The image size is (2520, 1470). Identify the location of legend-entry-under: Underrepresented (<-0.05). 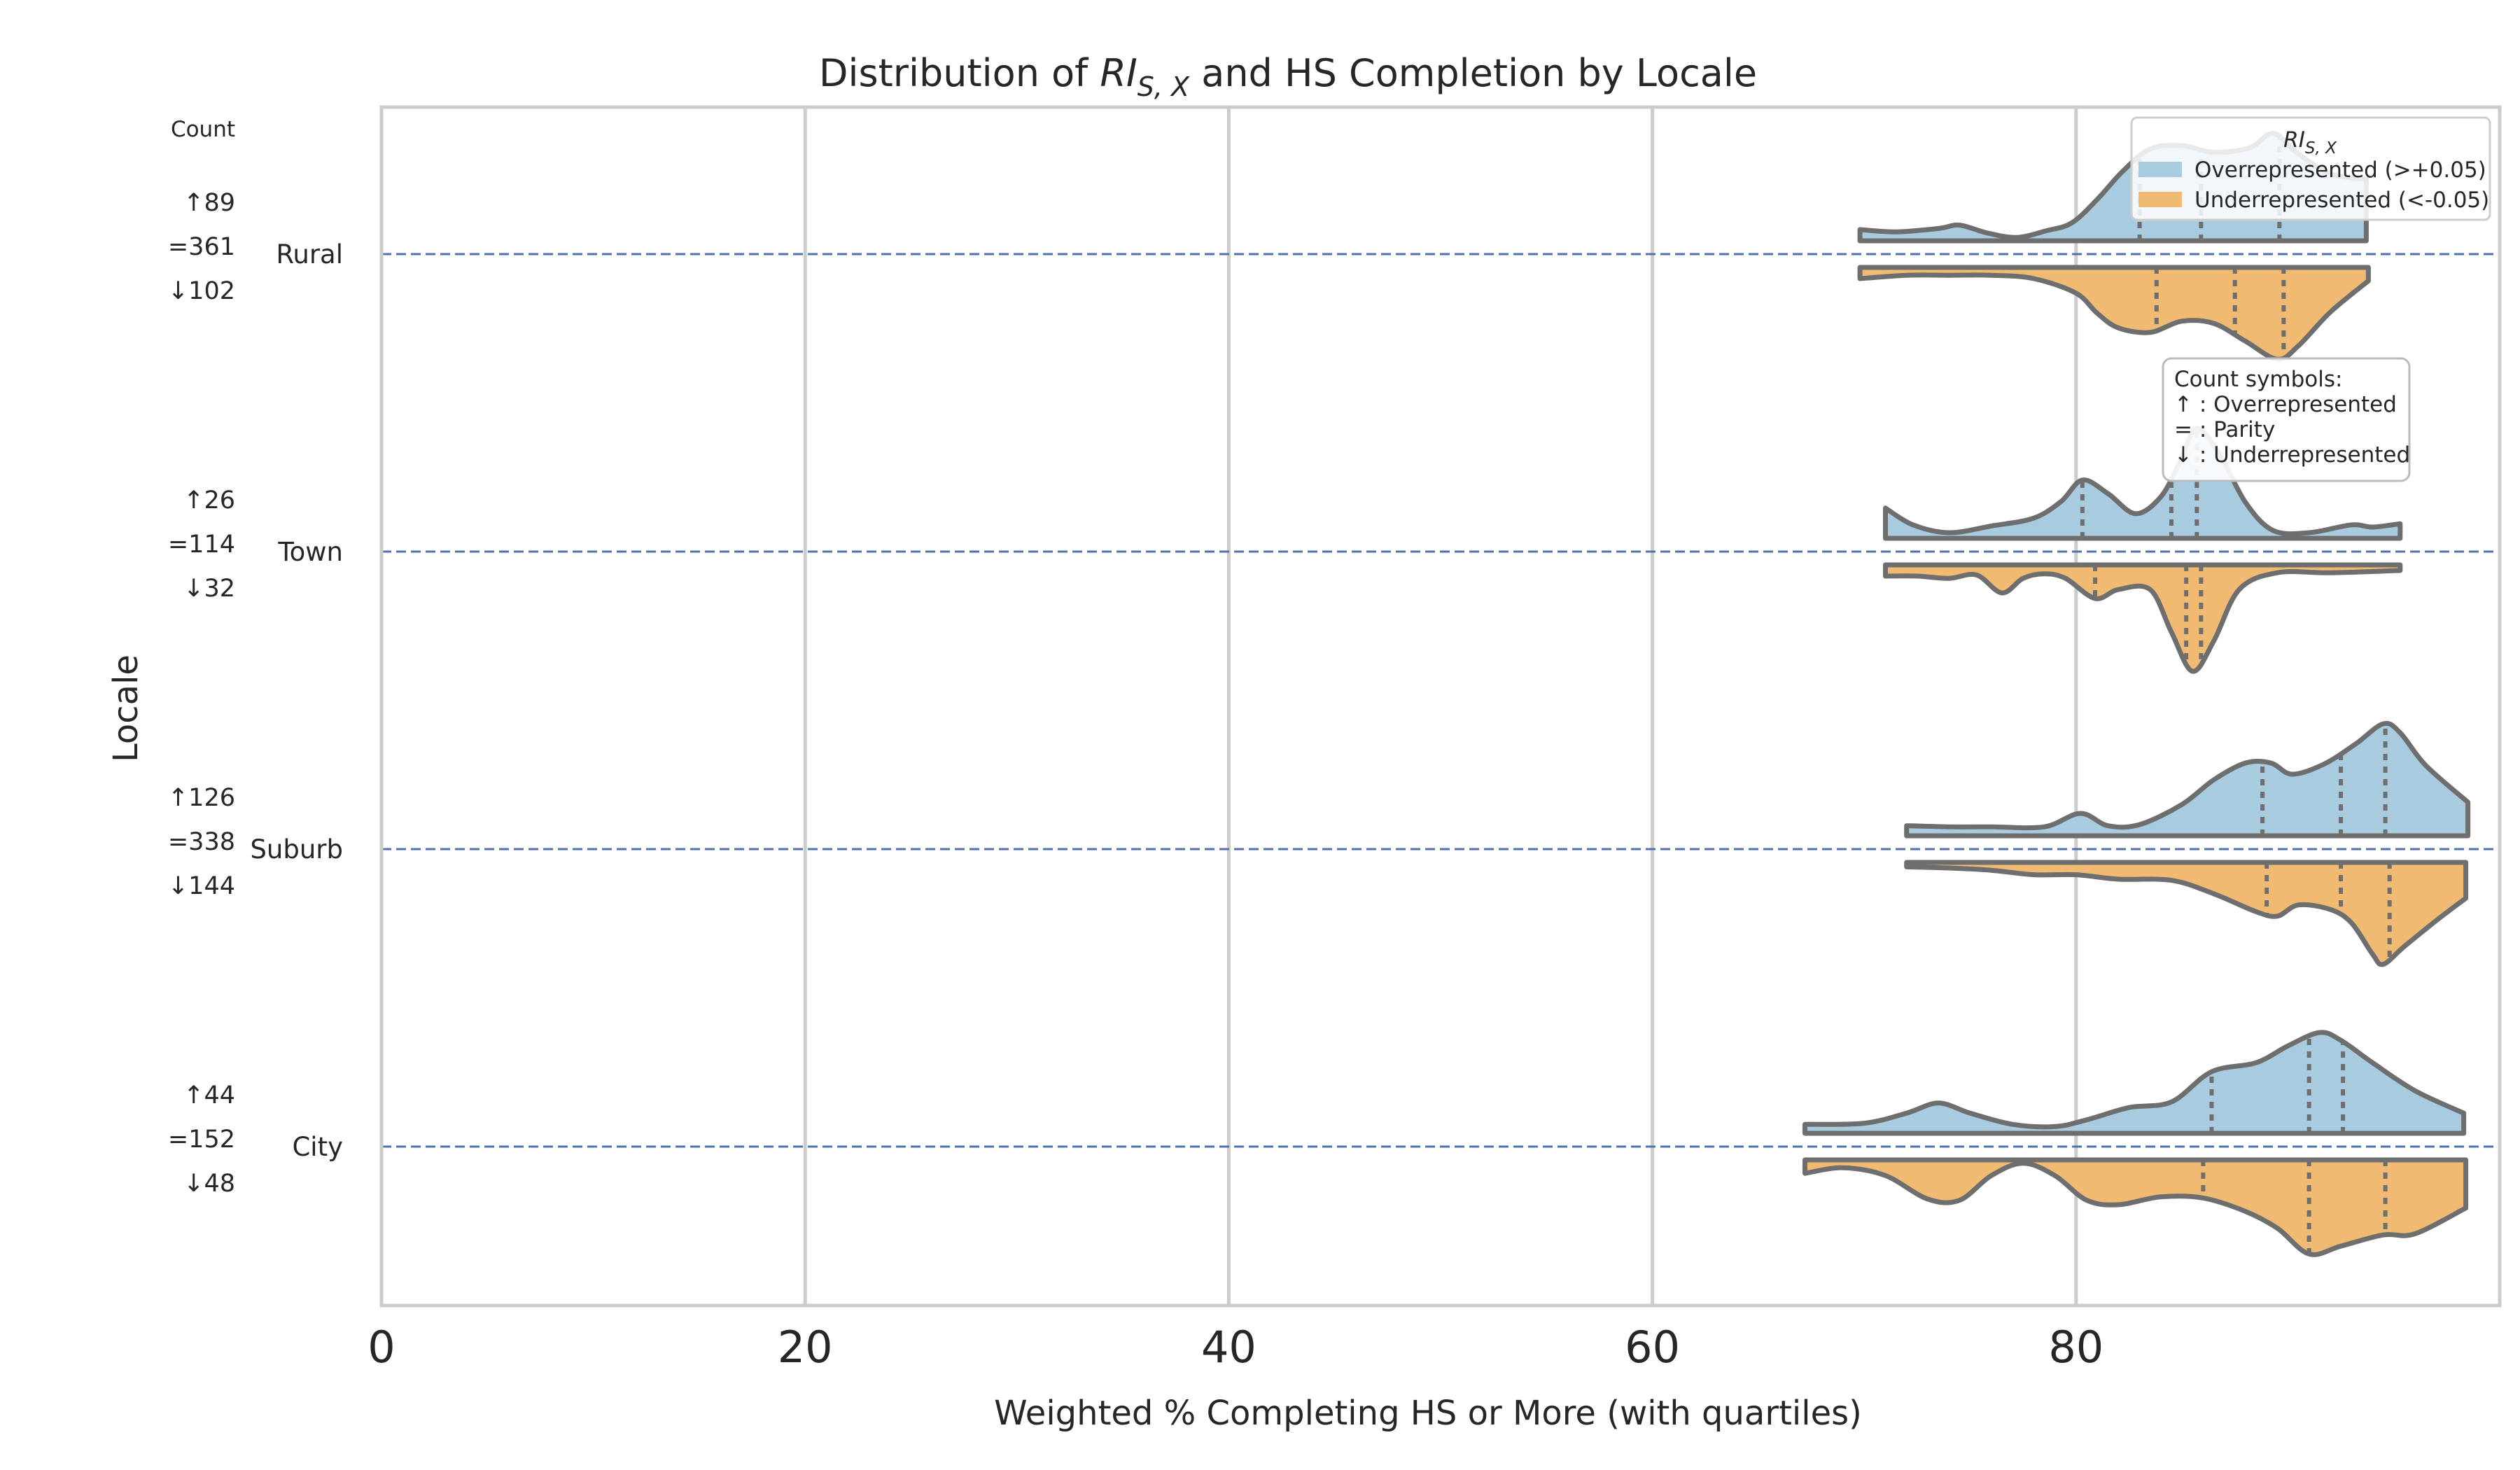
(2341, 200).